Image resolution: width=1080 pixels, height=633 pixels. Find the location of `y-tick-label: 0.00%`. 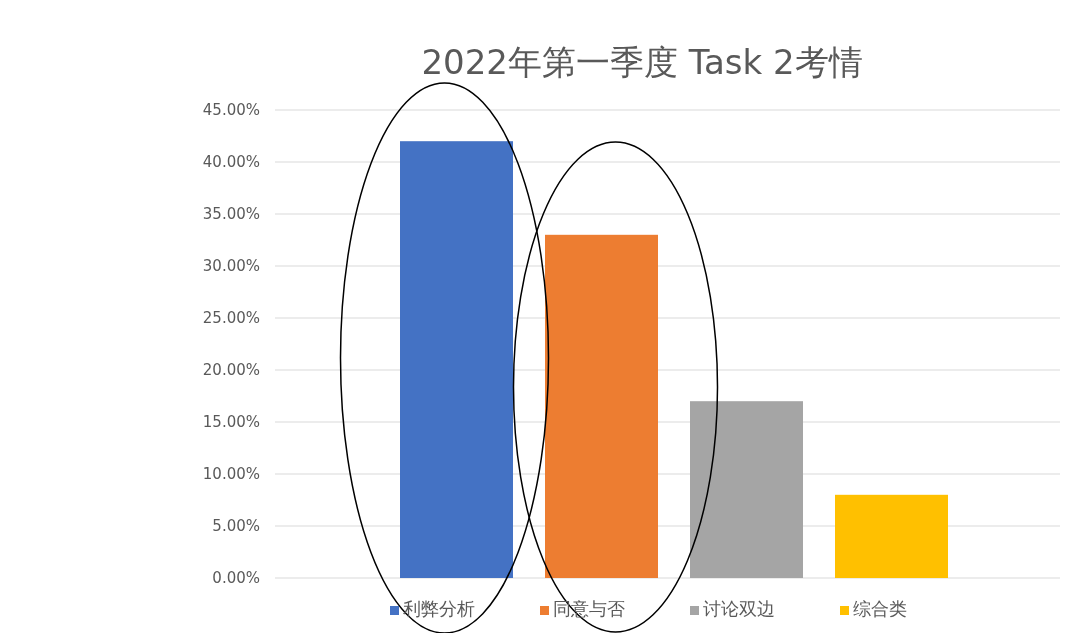

y-tick-label: 0.00% is located at coordinates (236, 578).